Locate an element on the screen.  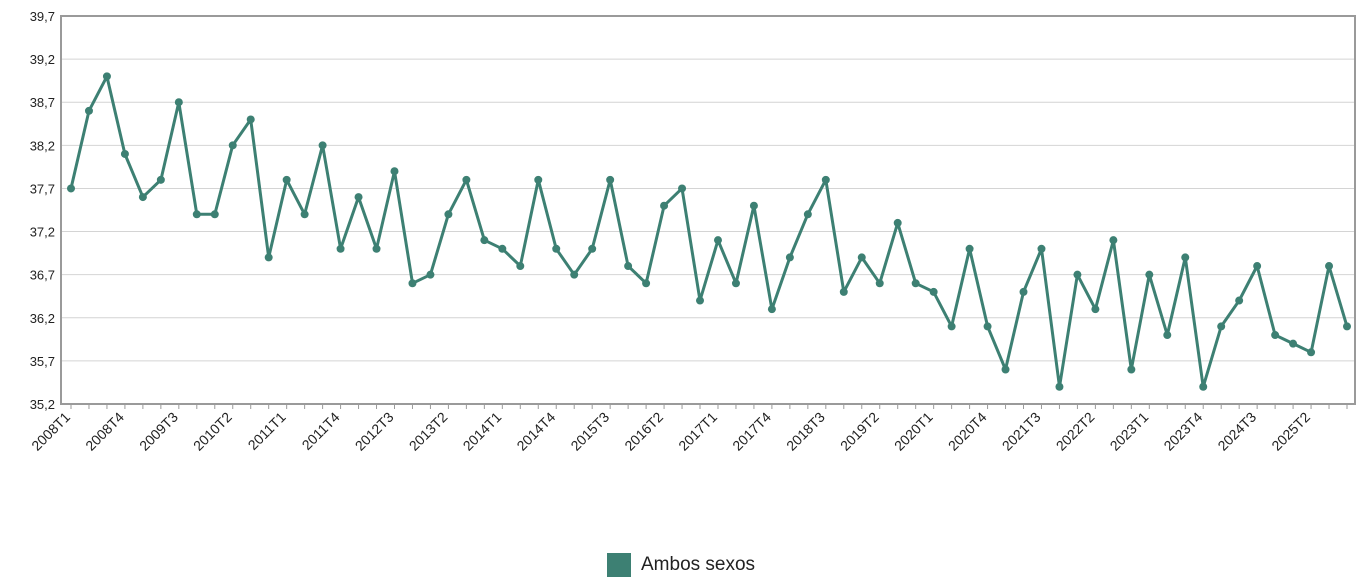
y-tick-label: 35,2 is located at coordinates (42, 404).